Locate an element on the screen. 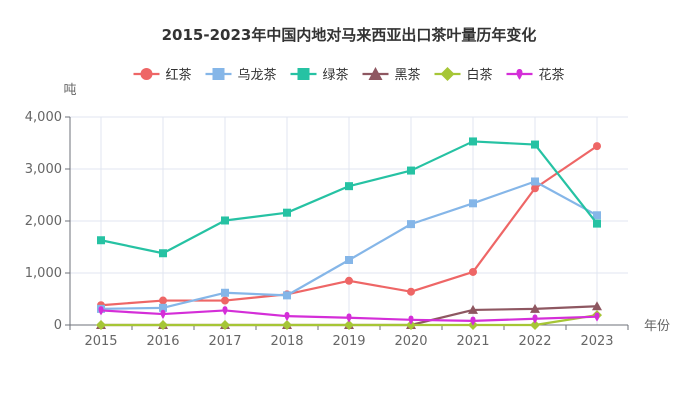 Image resolution: width=698 pixels, height=407 pixels. legend-item: 乌龙茶 is located at coordinates (241, 75).